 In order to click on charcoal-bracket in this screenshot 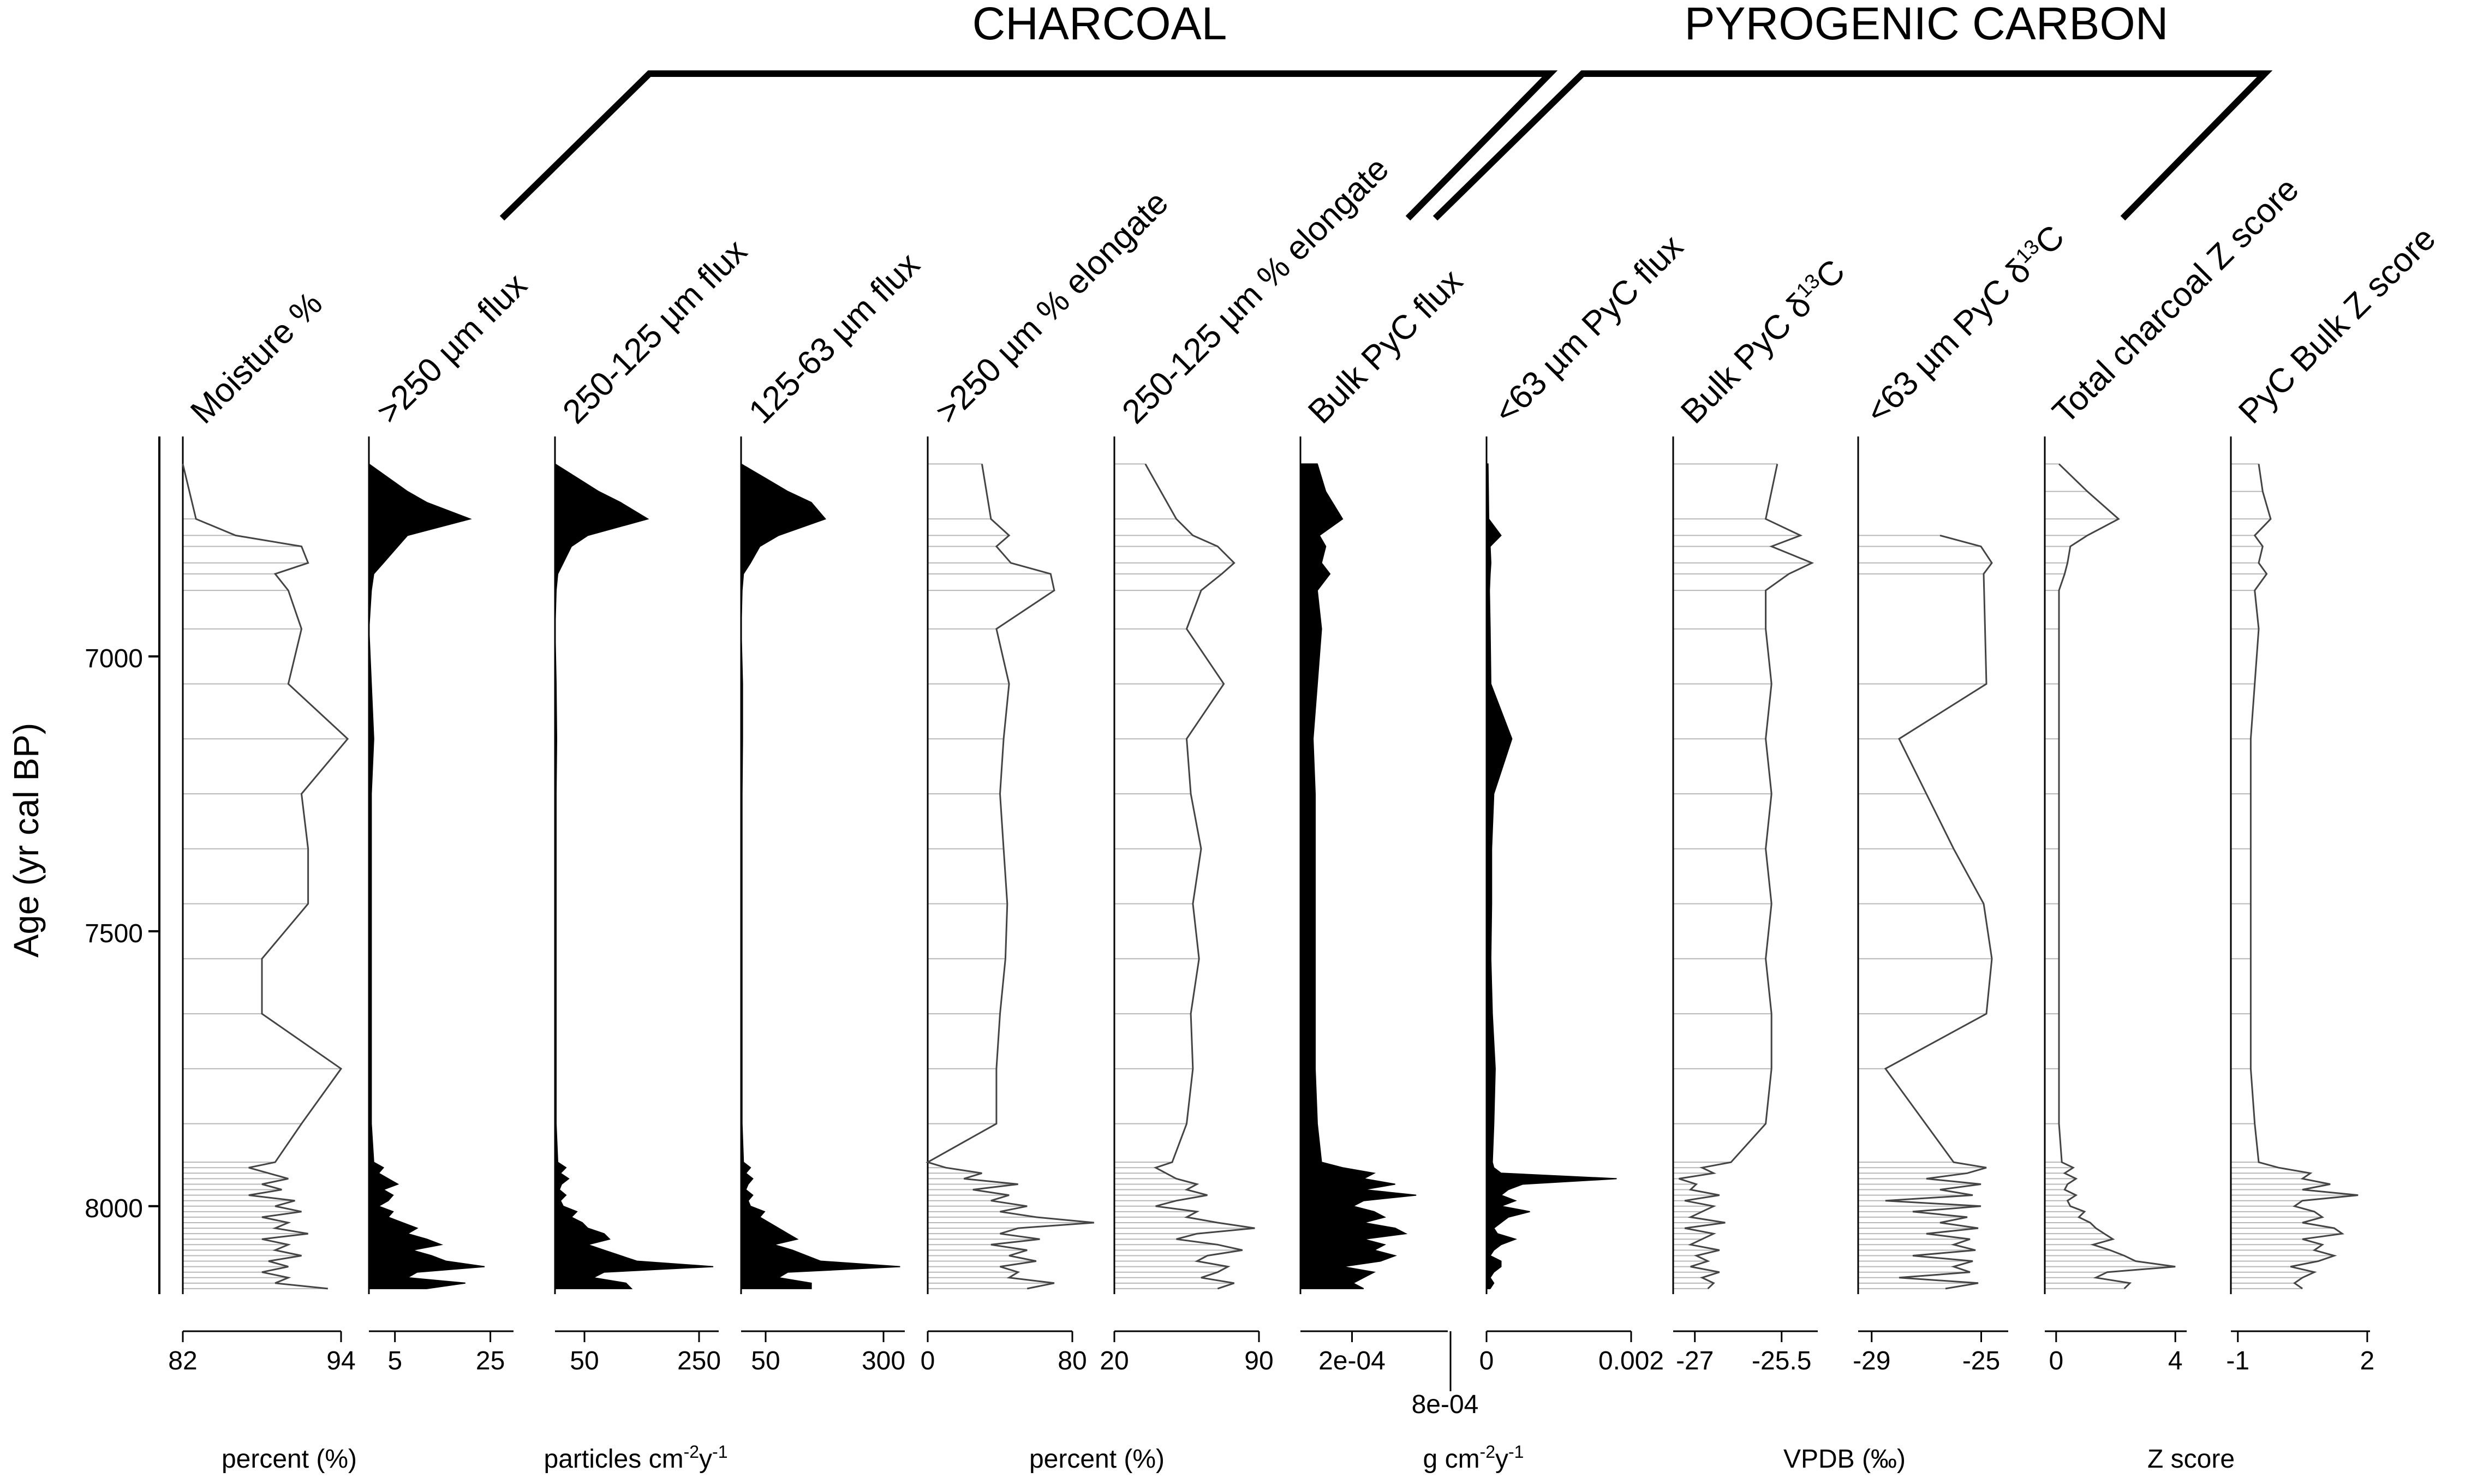, I will do `click(1028, 145)`.